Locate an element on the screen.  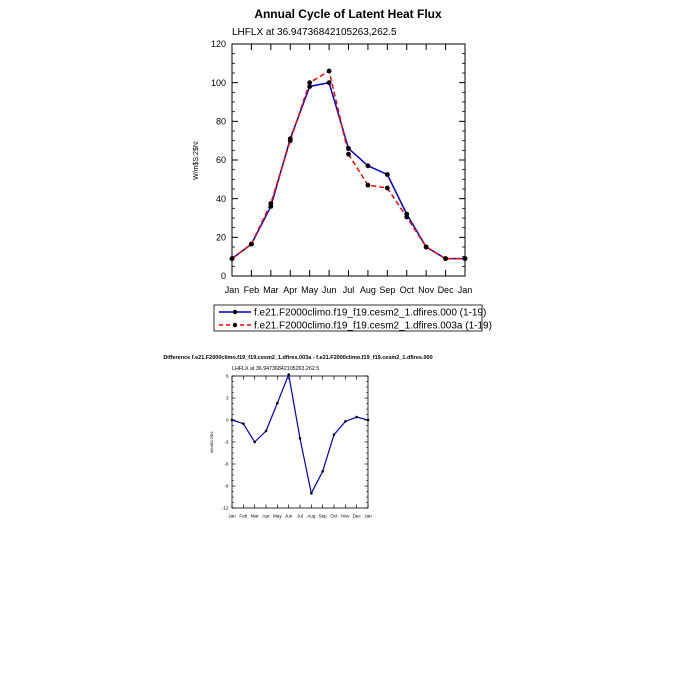
y-tick-label: 100 is located at coordinates (218, 83).